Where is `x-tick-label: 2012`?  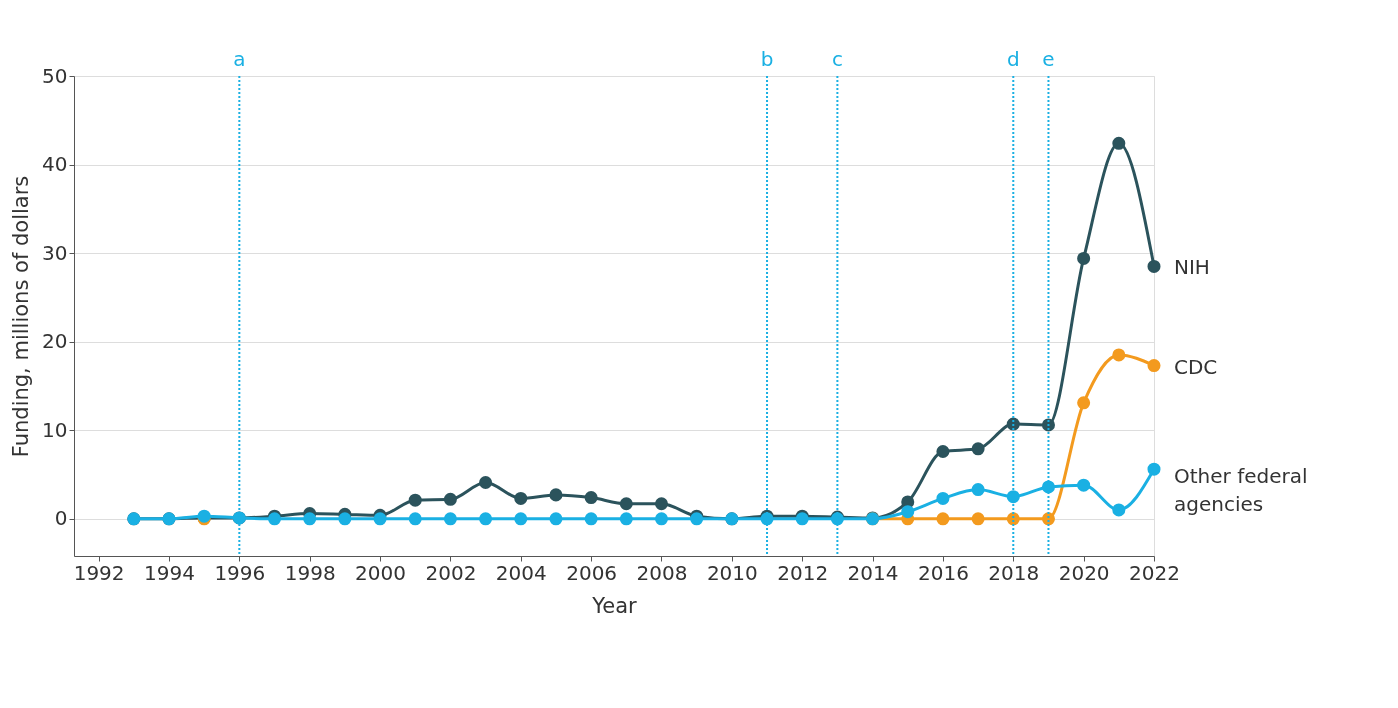
x-tick-label: 2012 is located at coordinates (803, 572).